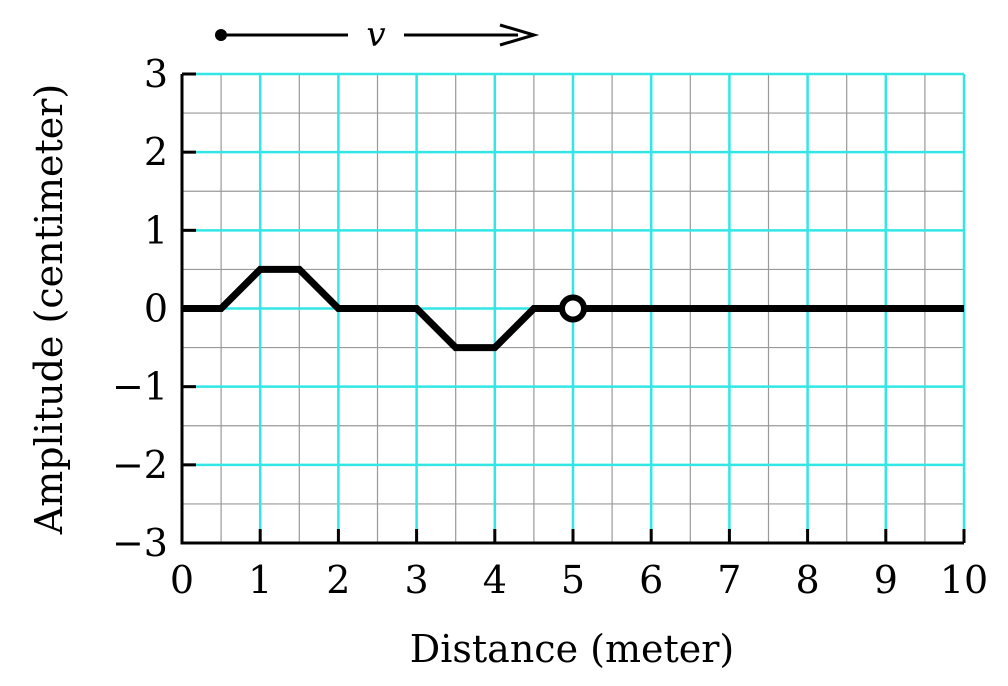 This screenshot has height=686, width=1008. What do you see at coordinates (519, 35) in the screenshot?
I see `velocity-arrow-head` at bounding box center [519, 35].